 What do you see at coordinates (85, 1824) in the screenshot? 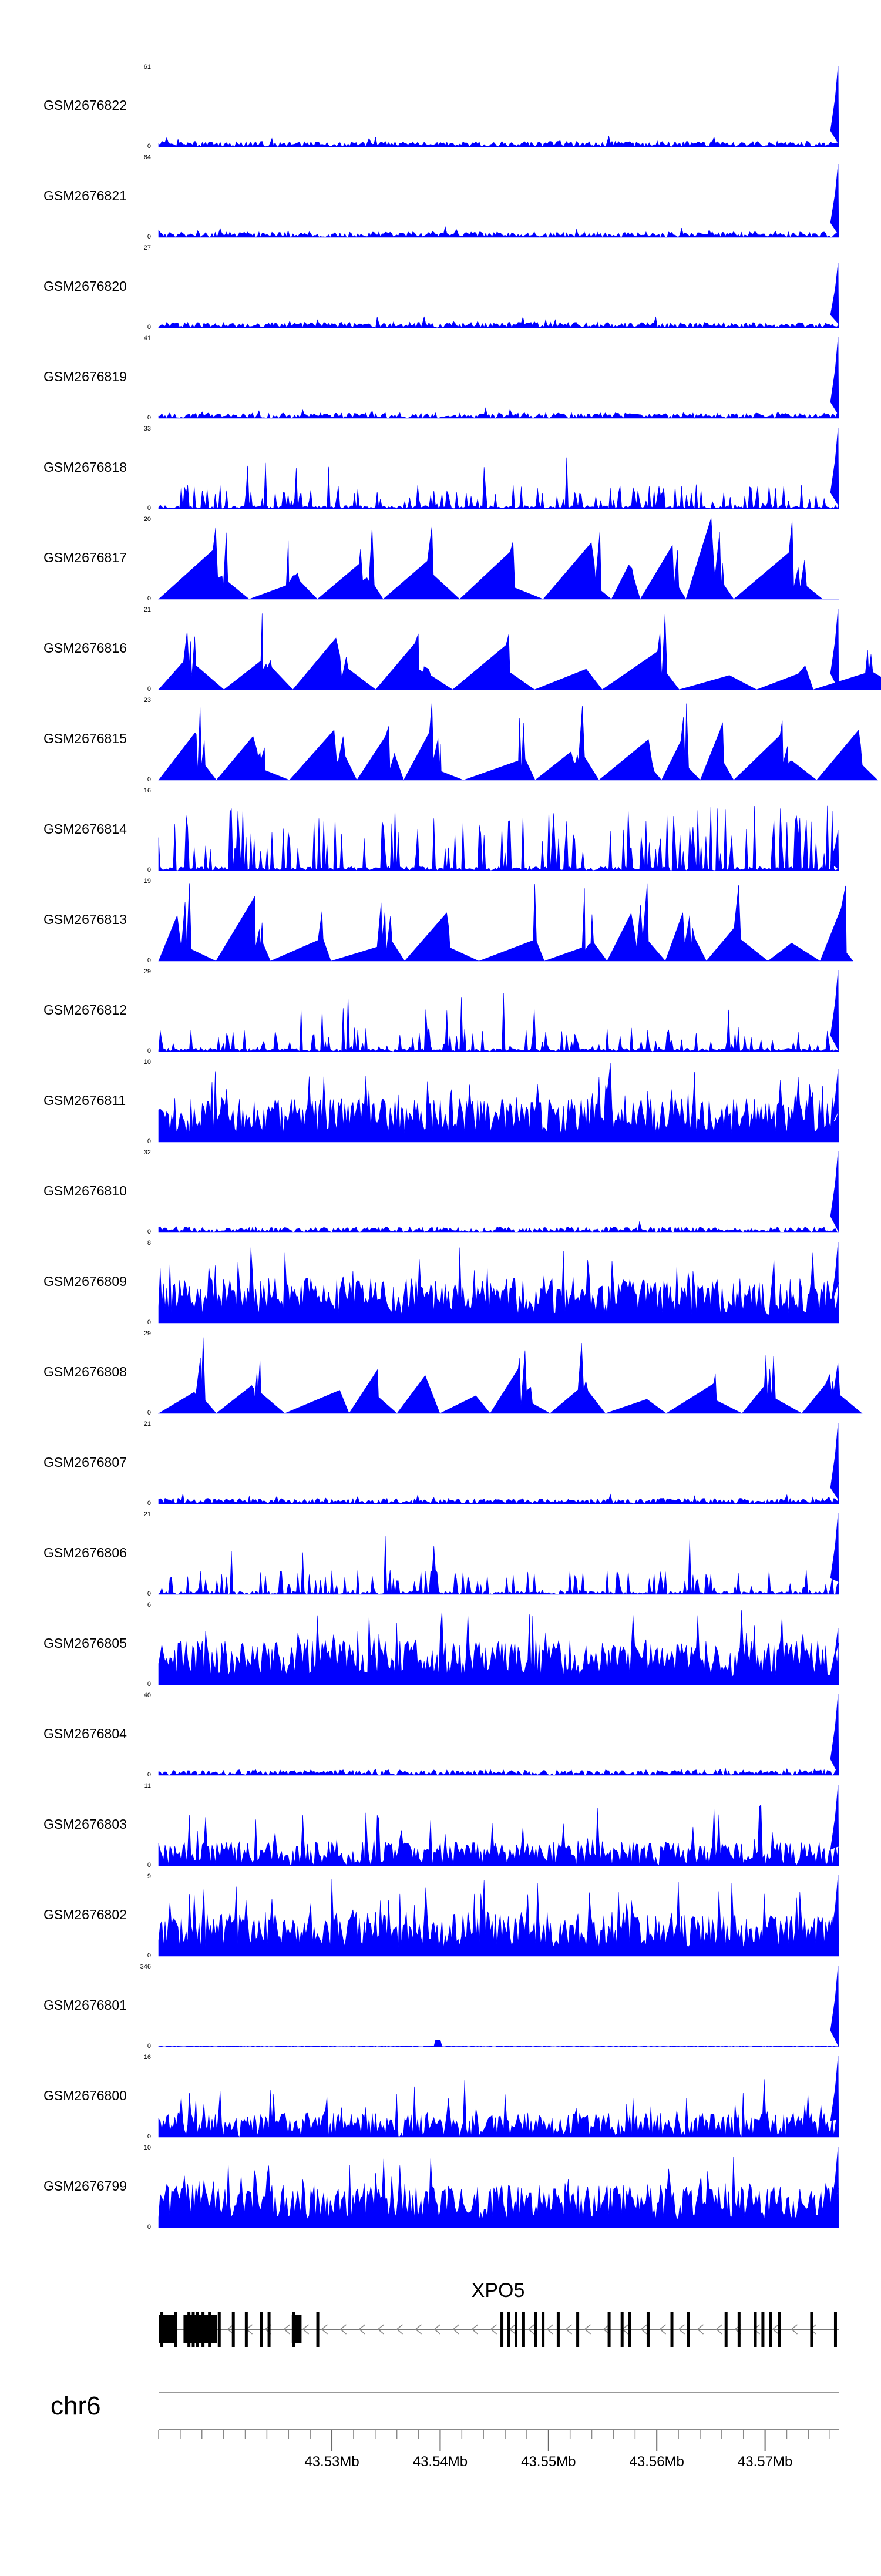
I see `track-label: GSM2676803` at bounding box center [85, 1824].